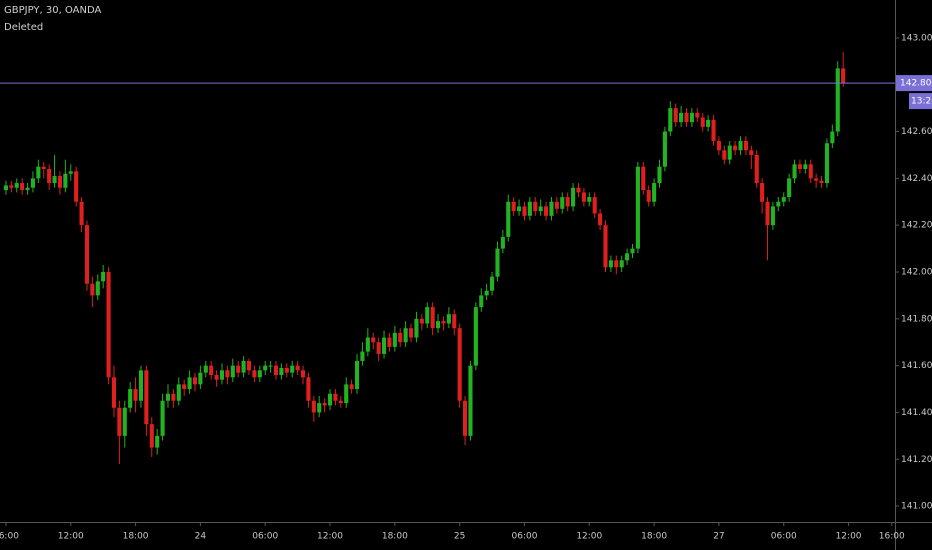 This screenshot has height=550, width=932. What do you see at coordinates (921, 102) in the screenshot?
I see `countdown: 13:28` at bounding box center [921, 102].